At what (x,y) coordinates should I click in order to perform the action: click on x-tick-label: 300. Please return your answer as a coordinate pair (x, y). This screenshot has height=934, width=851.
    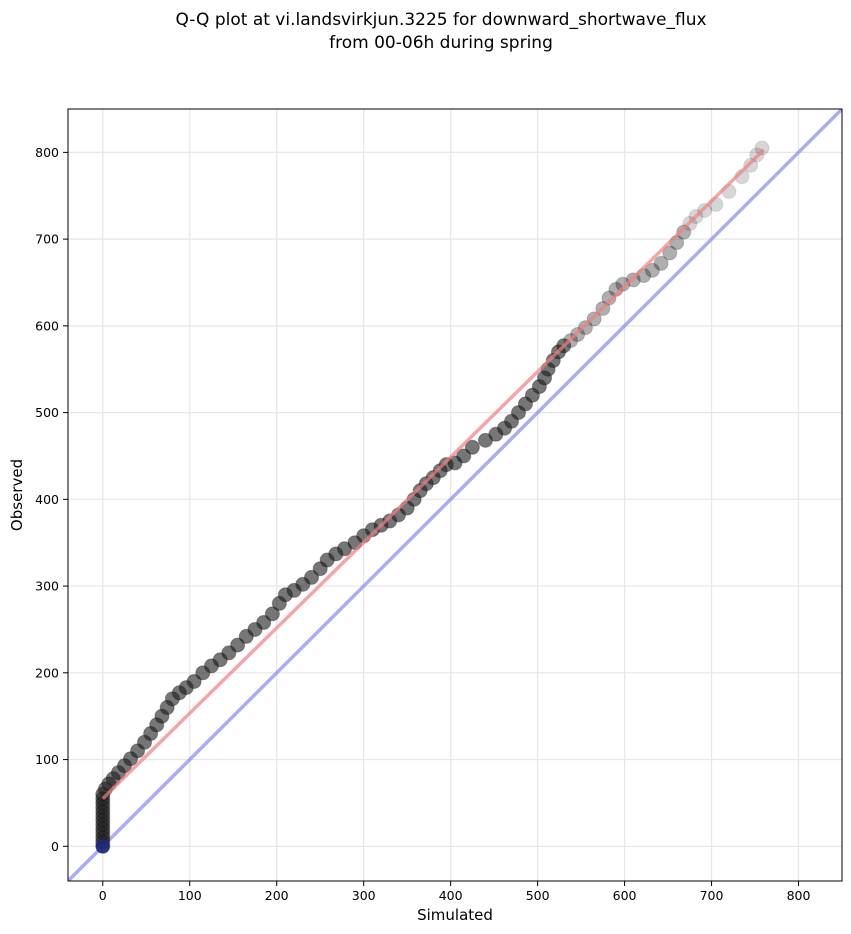
    Looking at the image, I should click on (364, 895).